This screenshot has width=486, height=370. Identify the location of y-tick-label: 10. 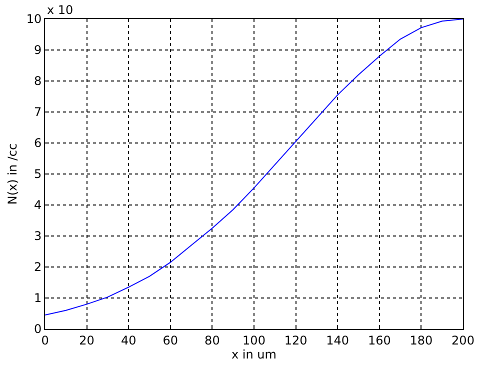
(34, 19).